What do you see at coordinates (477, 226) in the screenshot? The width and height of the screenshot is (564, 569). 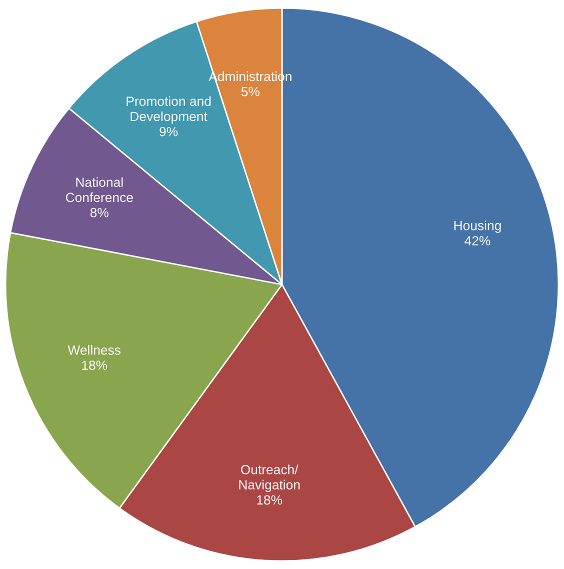 I see `slice-label: Housing` at bounding box center [477, 226].